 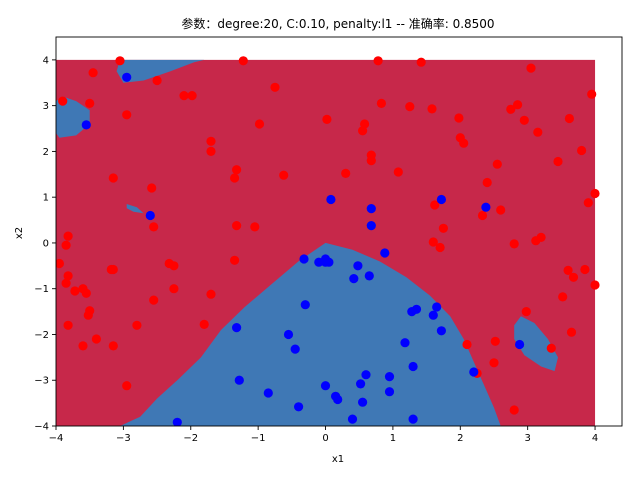 What do you see at coordinates (41, 427) in the screenshot?
I see `y-tick-label: −4` at bounding box center [41, 427].